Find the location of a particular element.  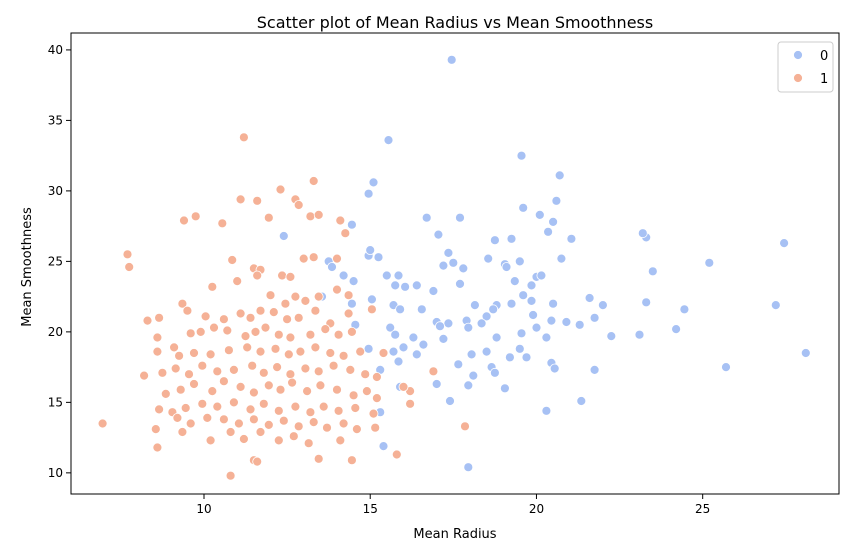

y-tick-label-15: 15 is located at coordinates (55, 402).